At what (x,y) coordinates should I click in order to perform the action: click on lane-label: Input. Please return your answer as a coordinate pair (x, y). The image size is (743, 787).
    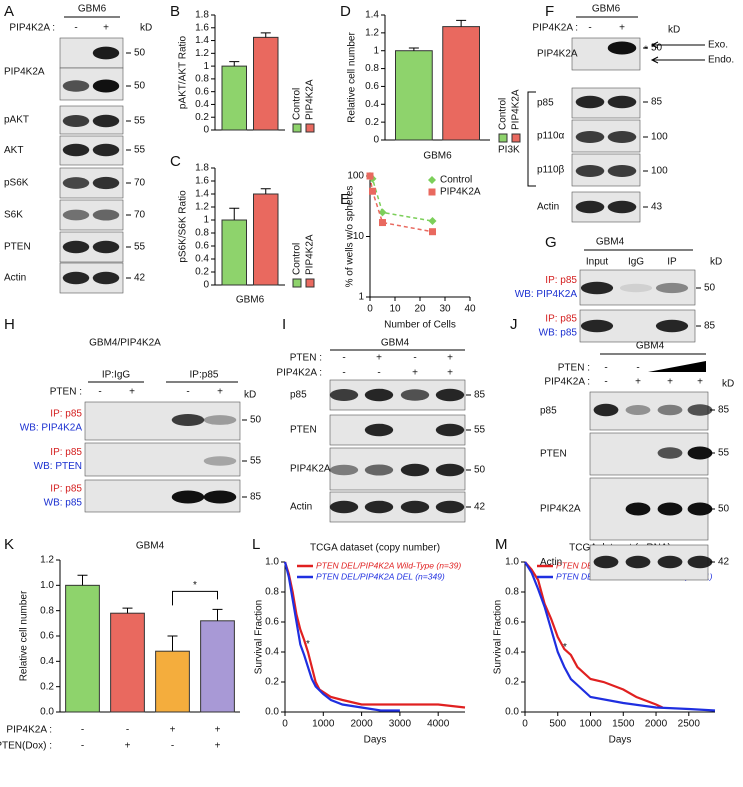
    Looking at the image, I should click on (597, 262).